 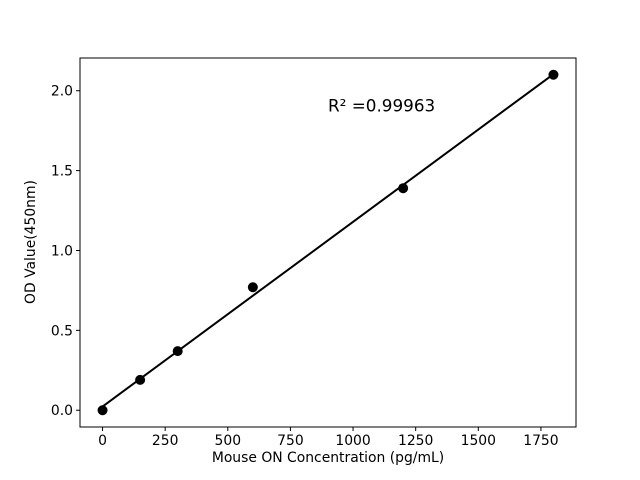 I want to click on y-tick-label: 0.0, so click(x=62, y=411).